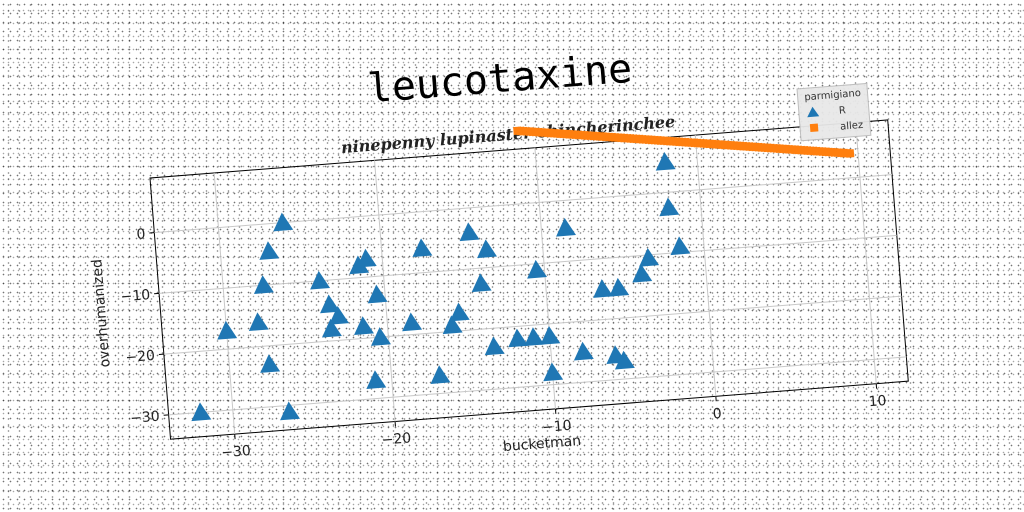 The image size is (1024, 512). What do you see at coordinates (101, 312) in the screenshot?
I see `y-axis-label: overhumanized` at bounding box center [101, 312].